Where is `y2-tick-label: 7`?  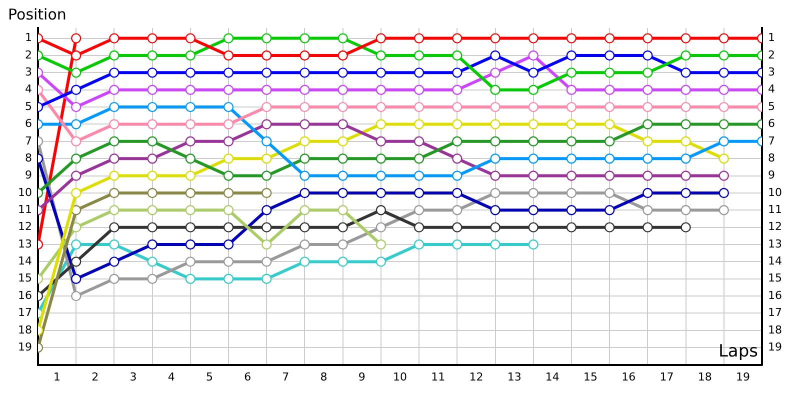 y2-tick-label: 7 is located at coordinates (772, 141).